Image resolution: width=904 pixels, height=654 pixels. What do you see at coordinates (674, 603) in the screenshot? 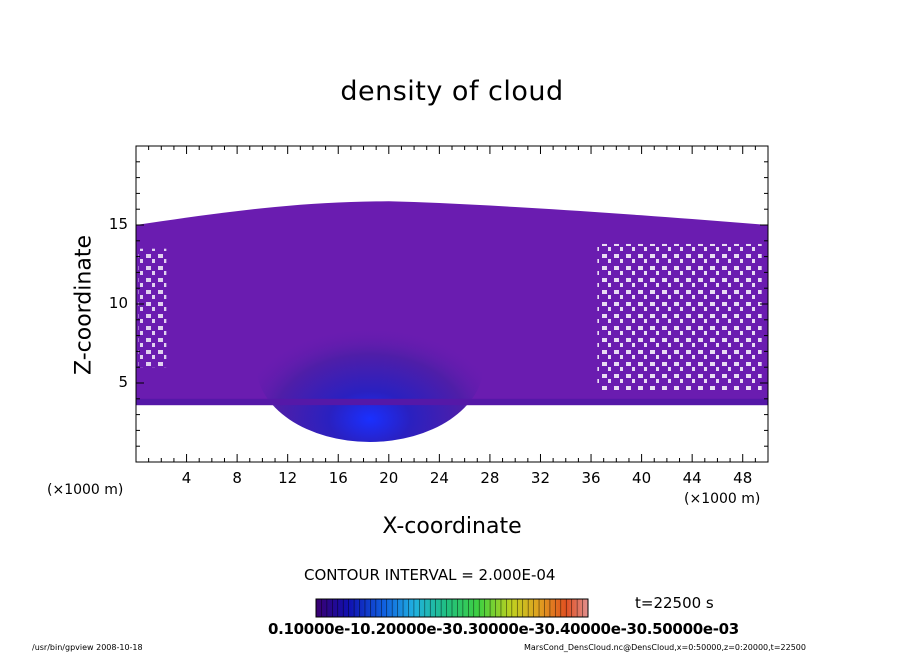
I see `time-label: t=22500 s` at bounding box center [674, 603].